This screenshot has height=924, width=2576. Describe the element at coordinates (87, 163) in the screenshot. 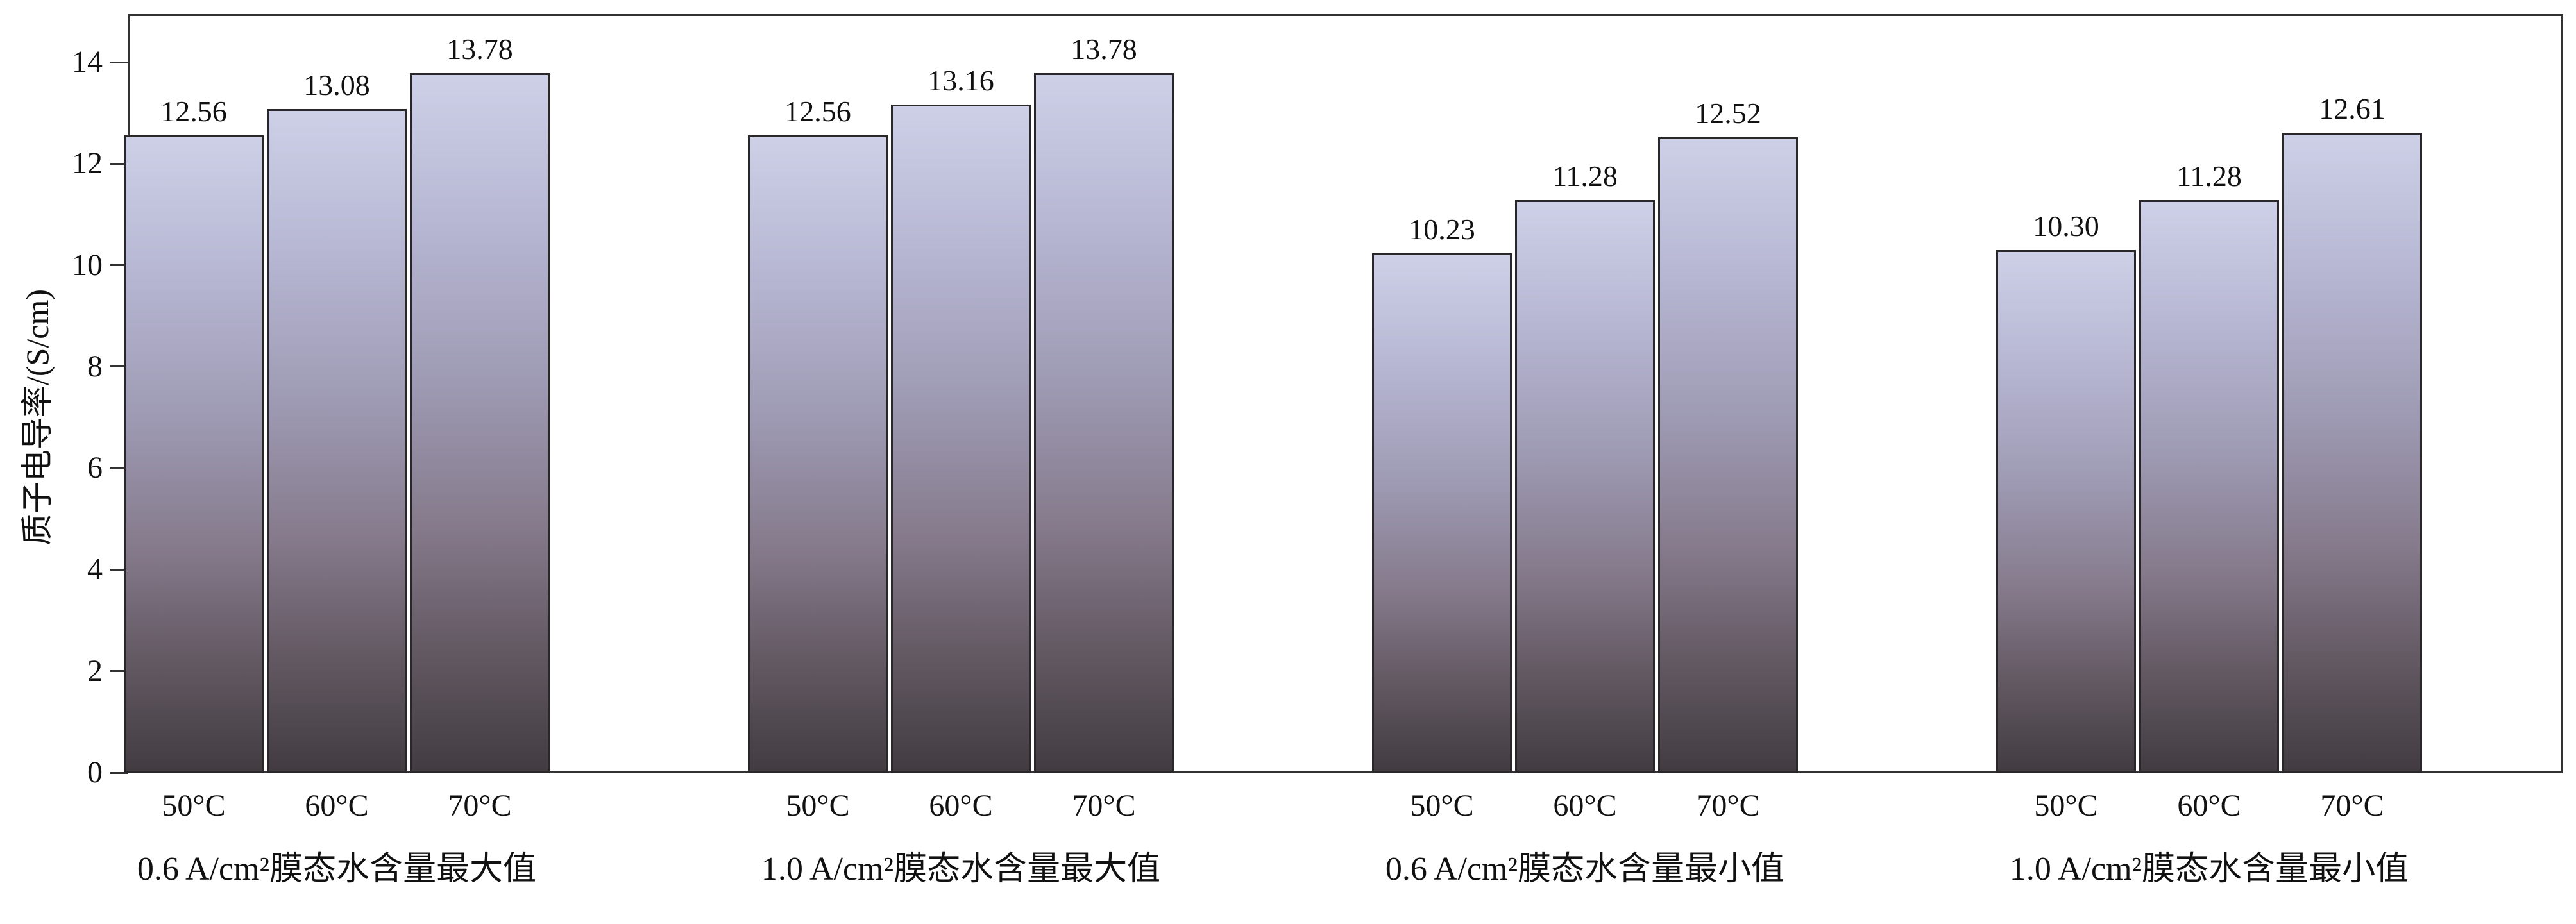

I see `y-tick-label: 12` at that location.